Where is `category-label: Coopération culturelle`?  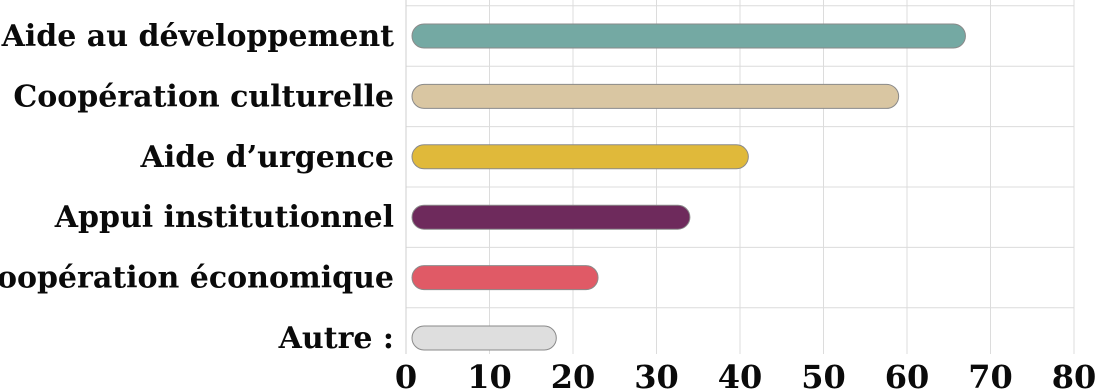
category-label: Coopération culturelle is located at coordinates (203, 96).